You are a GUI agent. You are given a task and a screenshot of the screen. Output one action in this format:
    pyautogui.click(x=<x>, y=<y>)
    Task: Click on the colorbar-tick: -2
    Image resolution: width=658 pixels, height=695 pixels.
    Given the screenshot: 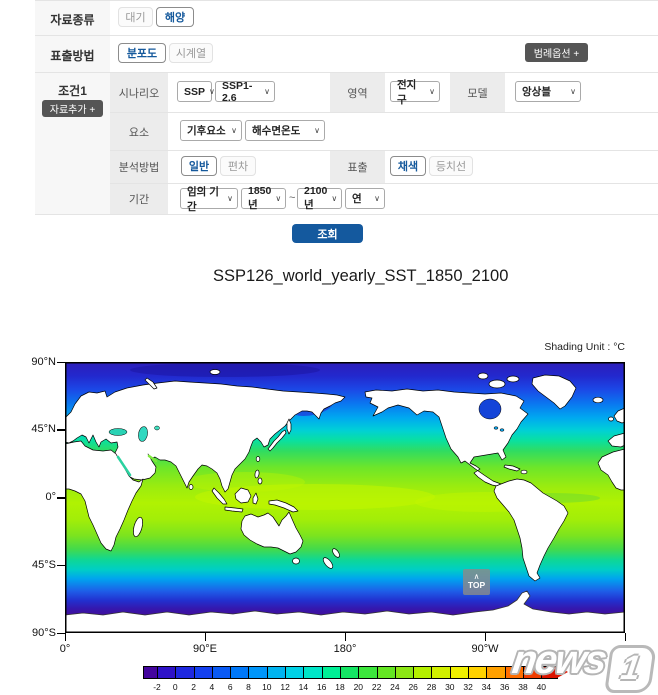 What is the action you would take?
    pyautogui.click(x=157, y=687)
    